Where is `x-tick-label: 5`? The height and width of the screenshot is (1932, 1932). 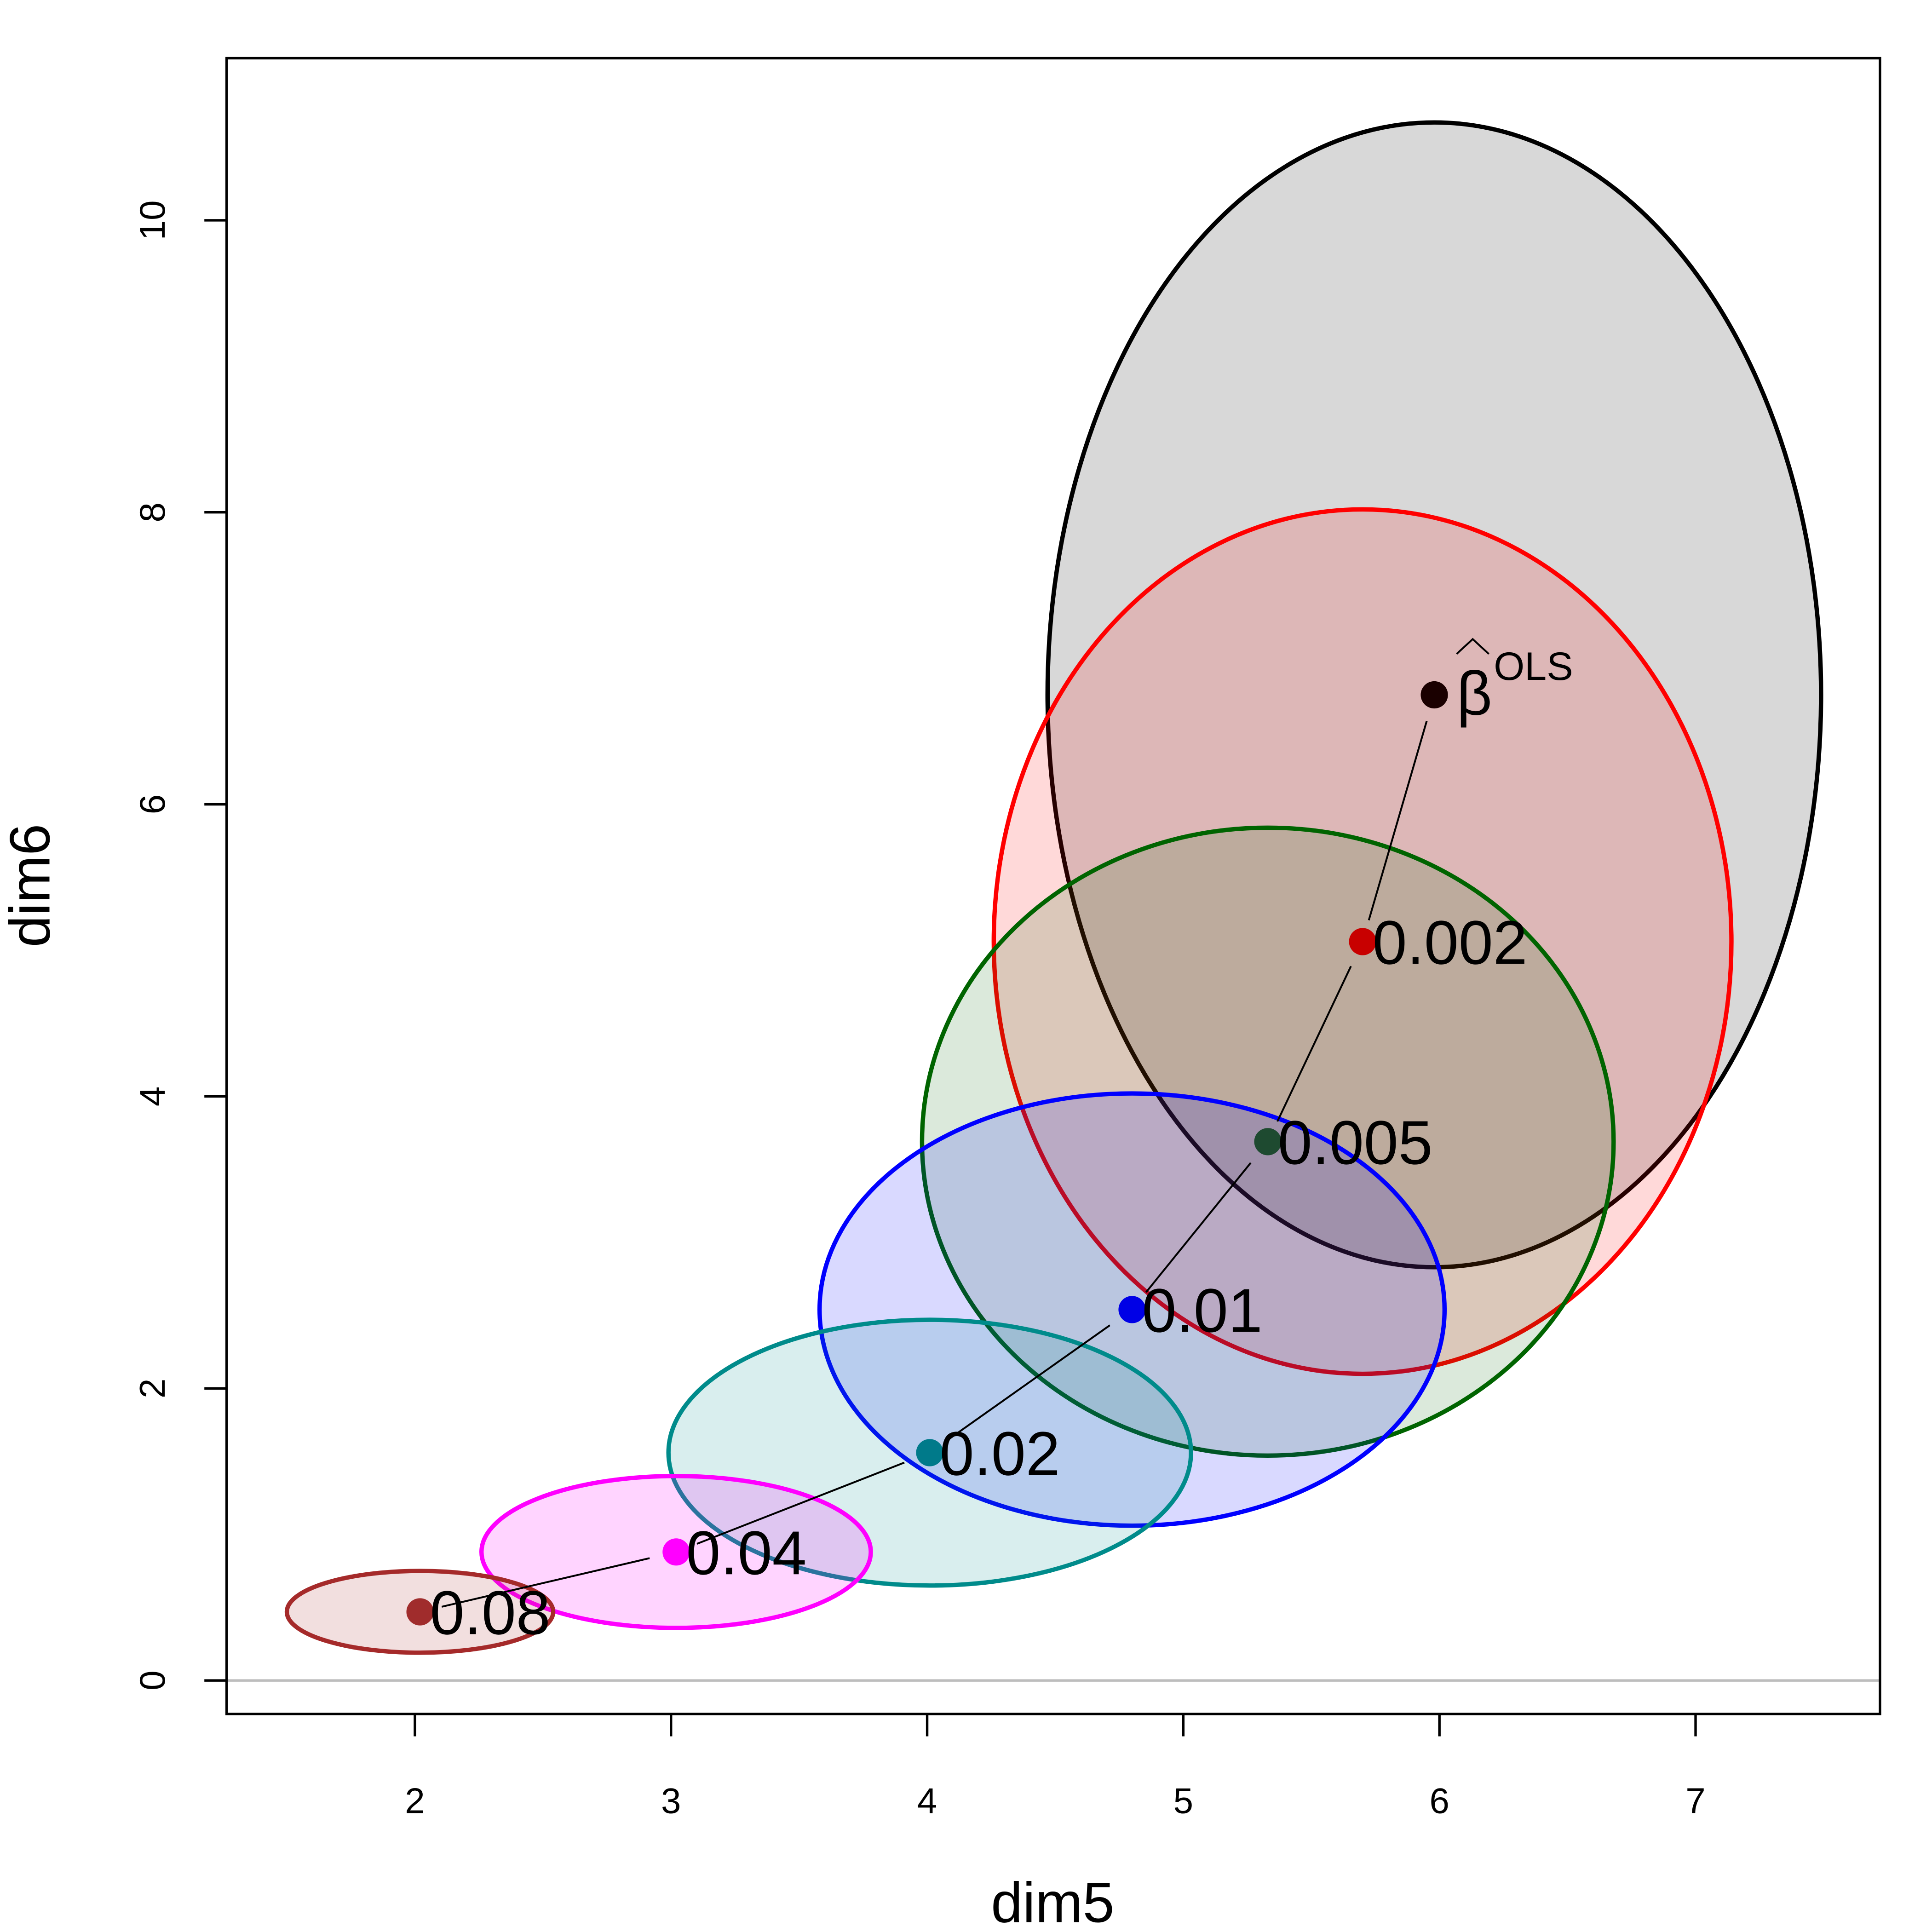
x-tick-label: 5 is located at coordinates (1183, 1801).